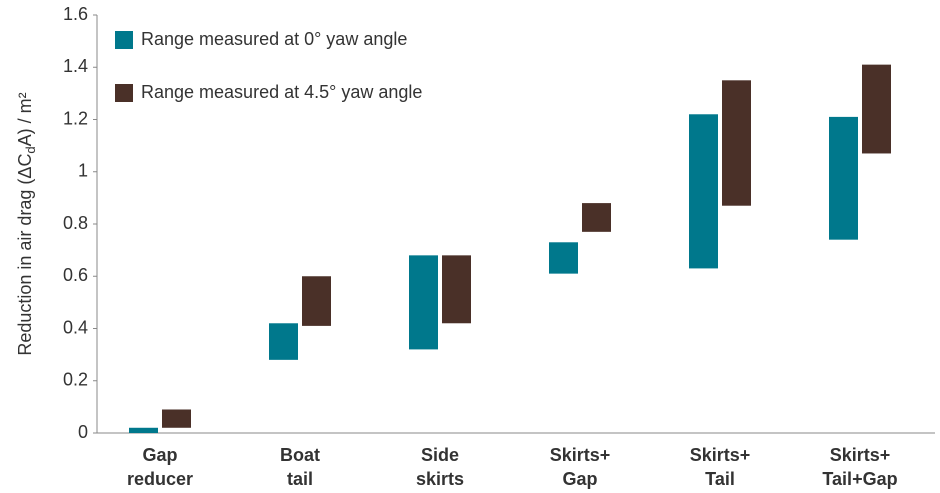  What do you see at coordinates (83, 432) in the screenshot?
I see `y-tick-label: 0` at bounding box center [83, 432].